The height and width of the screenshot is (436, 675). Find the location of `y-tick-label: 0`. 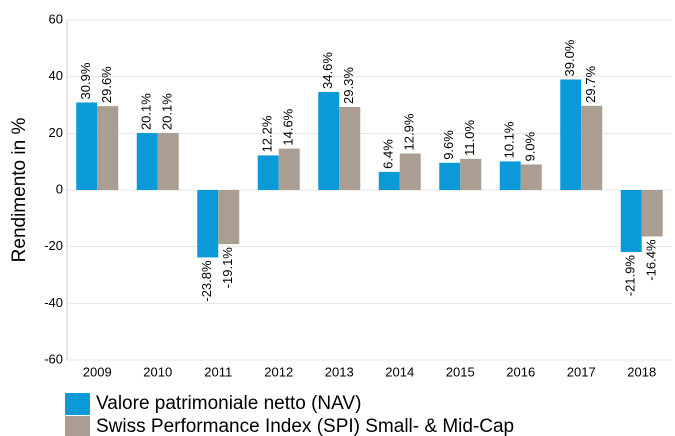

y-tick-label: 0 is located at coordinates (59, 188).